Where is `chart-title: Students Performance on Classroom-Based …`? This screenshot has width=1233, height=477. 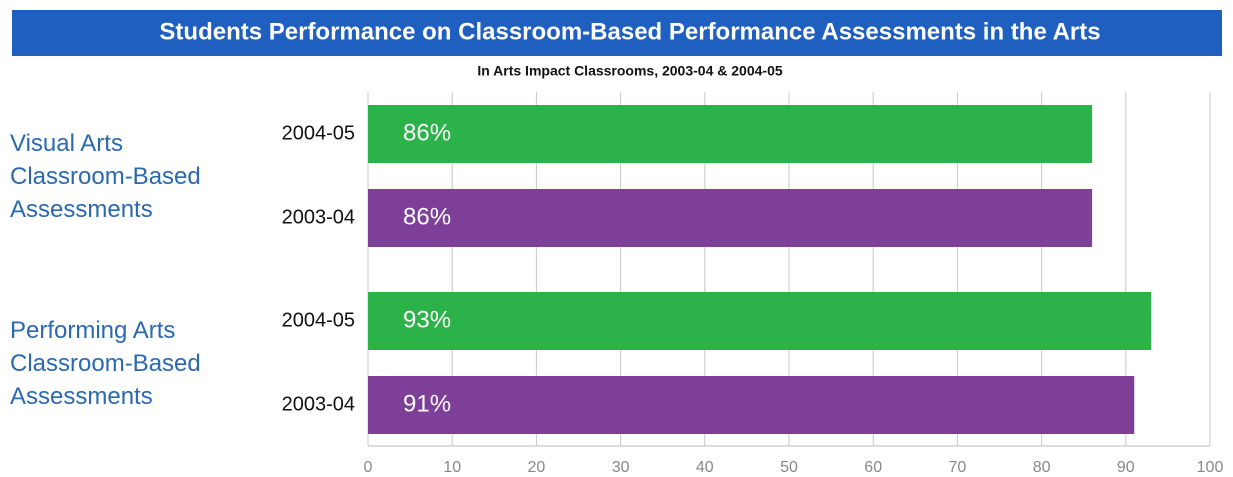 chart-title: Students Performance on Classroom-Based … is located at coordinates (629, 31).